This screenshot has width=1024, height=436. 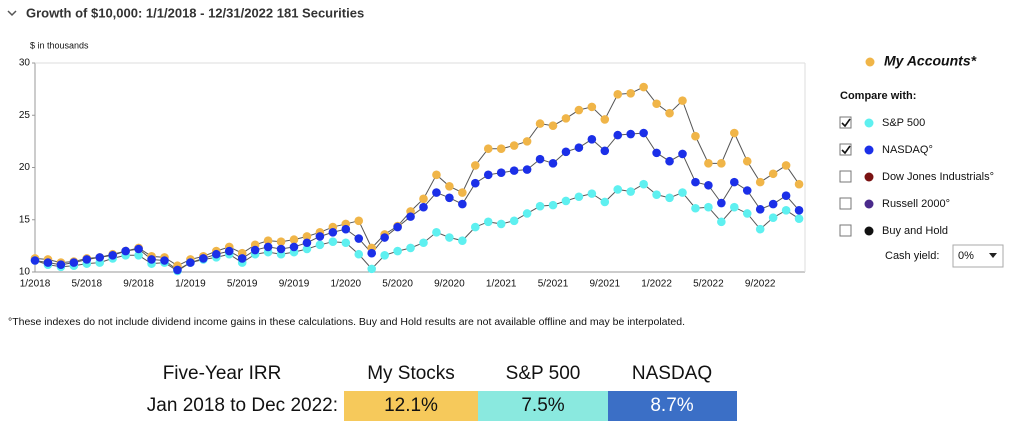 I want to click on table-header: NASDAQ, so click(x=672, y=373).